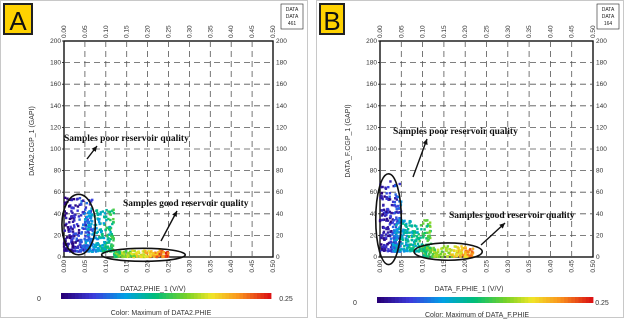 The height and width of the screenshot is (320, 625). I want to click on y-tick-label-left: 200, so click(55, 41).